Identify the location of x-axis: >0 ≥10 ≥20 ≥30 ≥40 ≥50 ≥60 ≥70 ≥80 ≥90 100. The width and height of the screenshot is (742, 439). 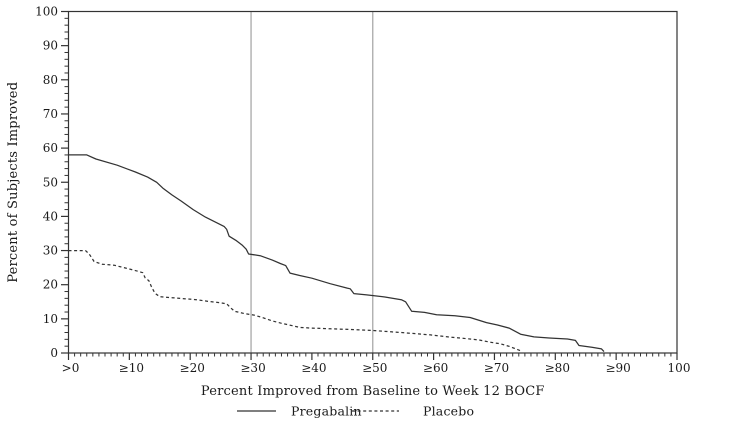
(376, 364).